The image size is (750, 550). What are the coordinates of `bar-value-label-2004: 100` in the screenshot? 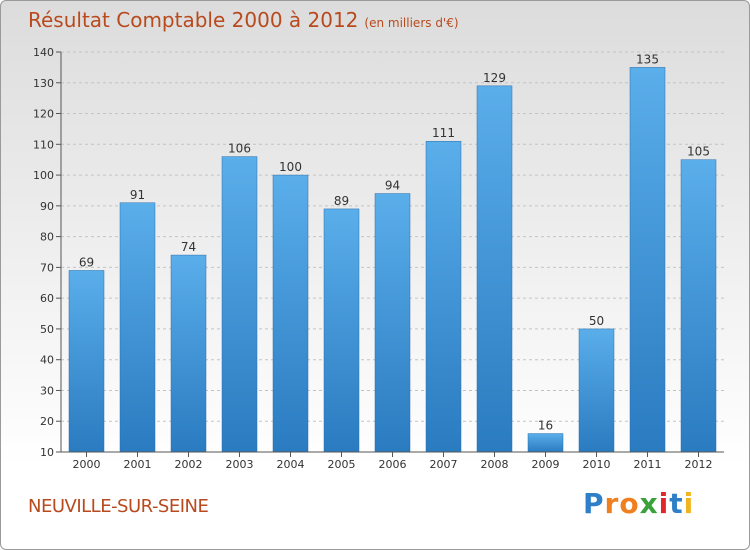 It's located at (290, 167).